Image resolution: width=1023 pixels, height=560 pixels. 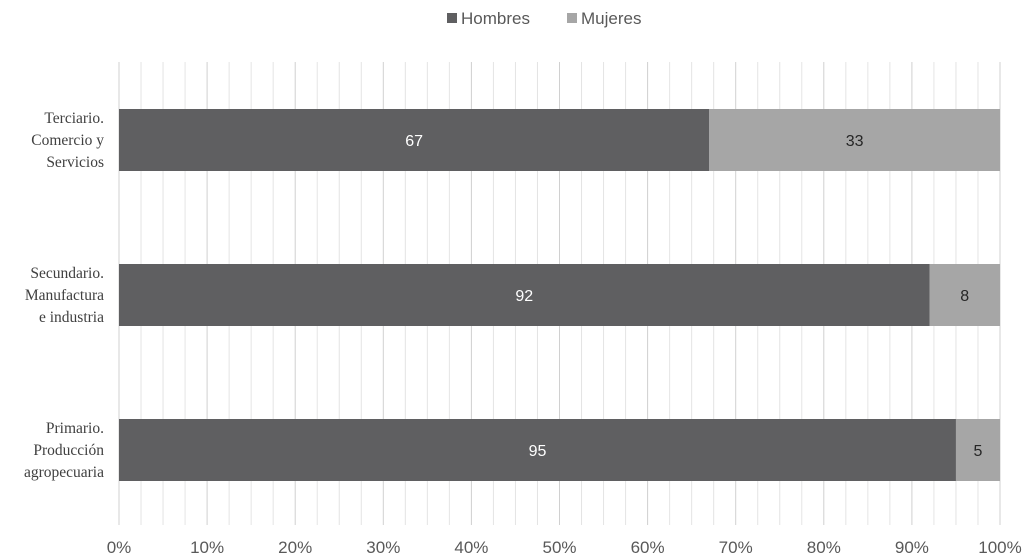 I want to click on x-tick-label: 90%, so click(x=912, y=547).